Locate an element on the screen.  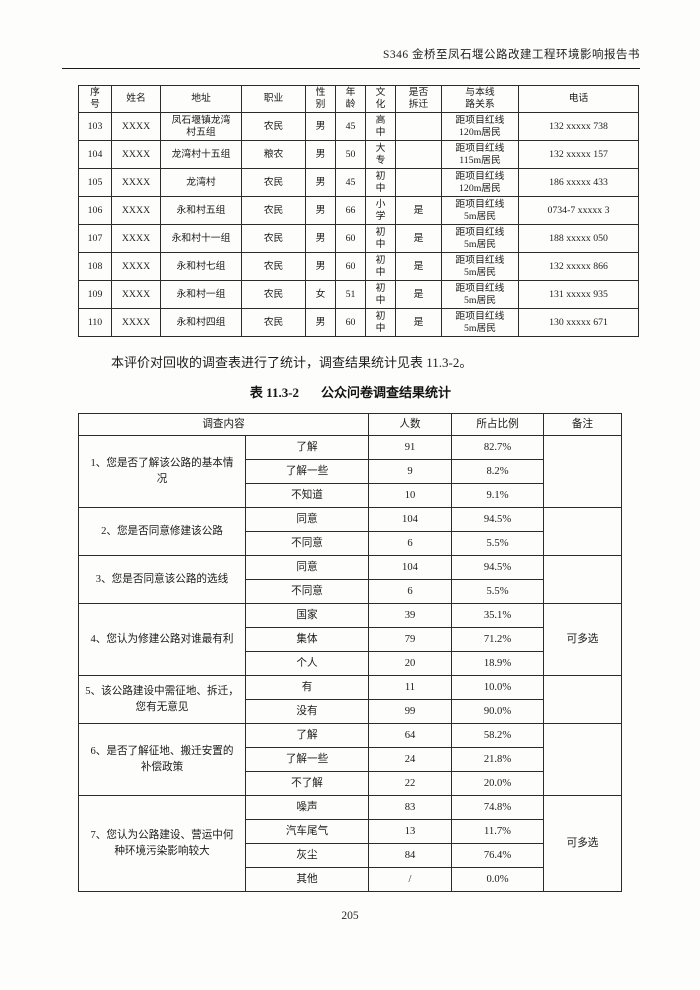
survey-ratio-cell: 90.0% is located at coordinates (497, 711).